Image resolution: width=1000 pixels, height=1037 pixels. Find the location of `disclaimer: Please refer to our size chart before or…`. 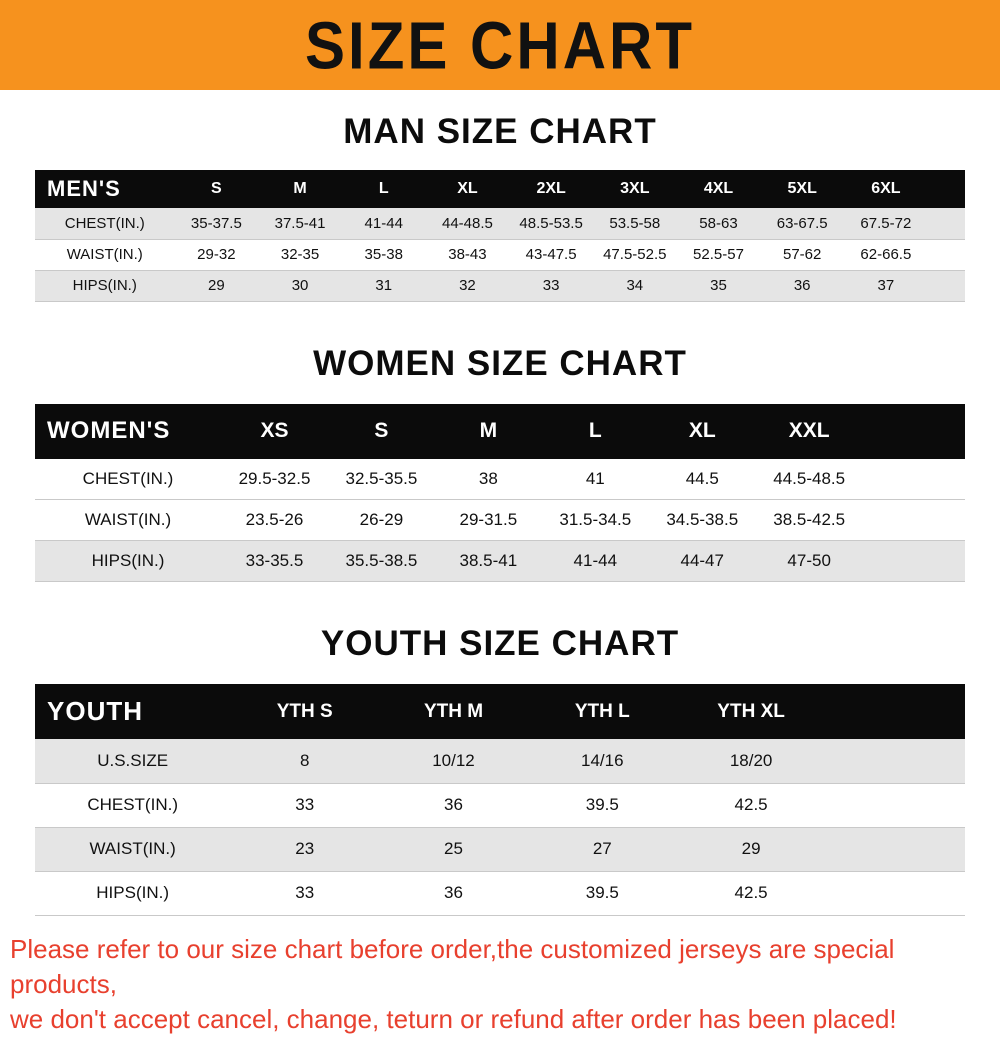

disclaimer: Please refer to our size chart before or… is located at coordinates (500, 984).